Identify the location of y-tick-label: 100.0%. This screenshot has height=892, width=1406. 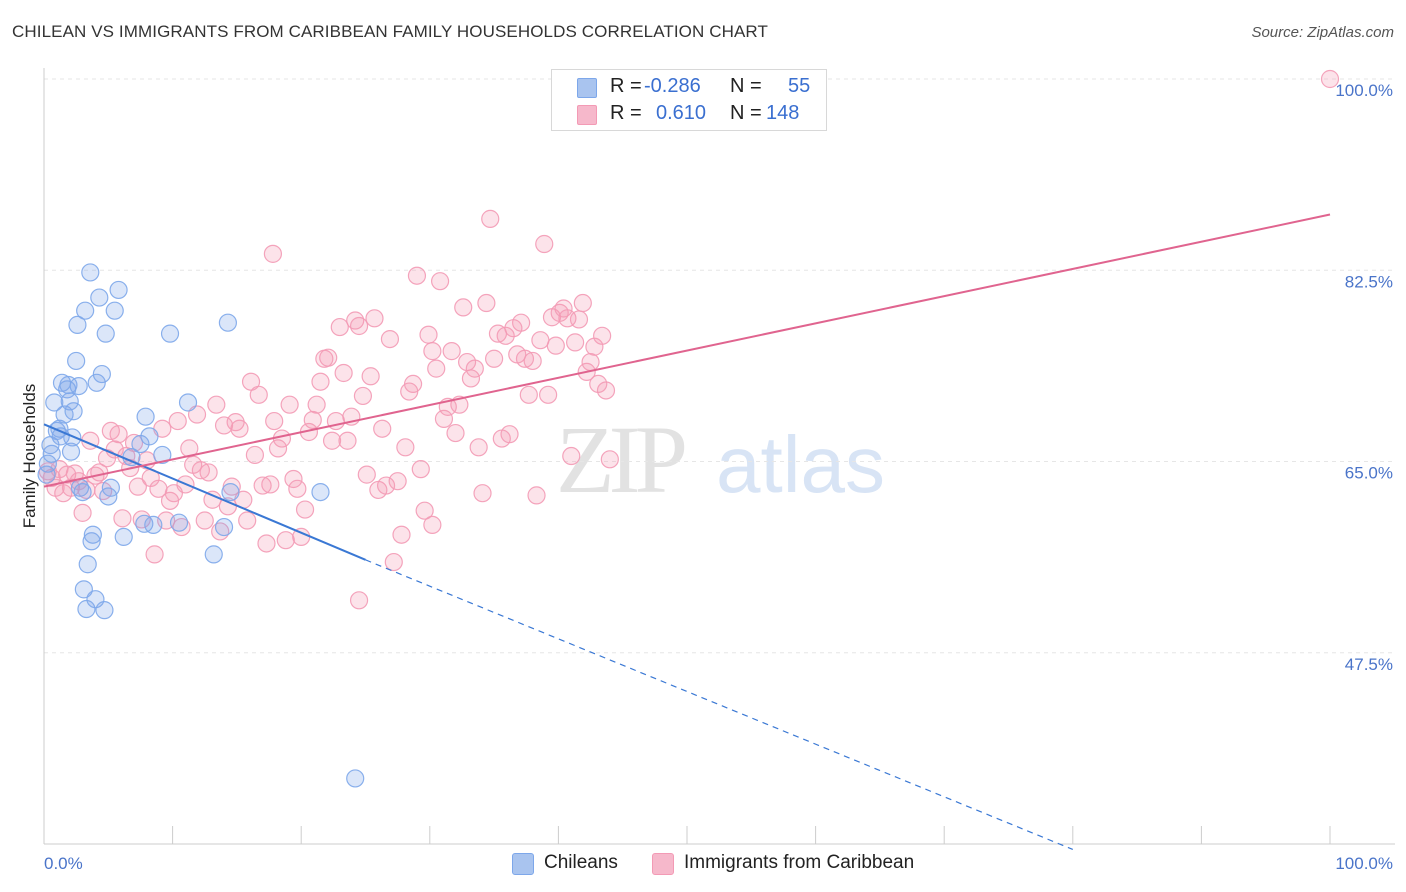
(1364, 90).